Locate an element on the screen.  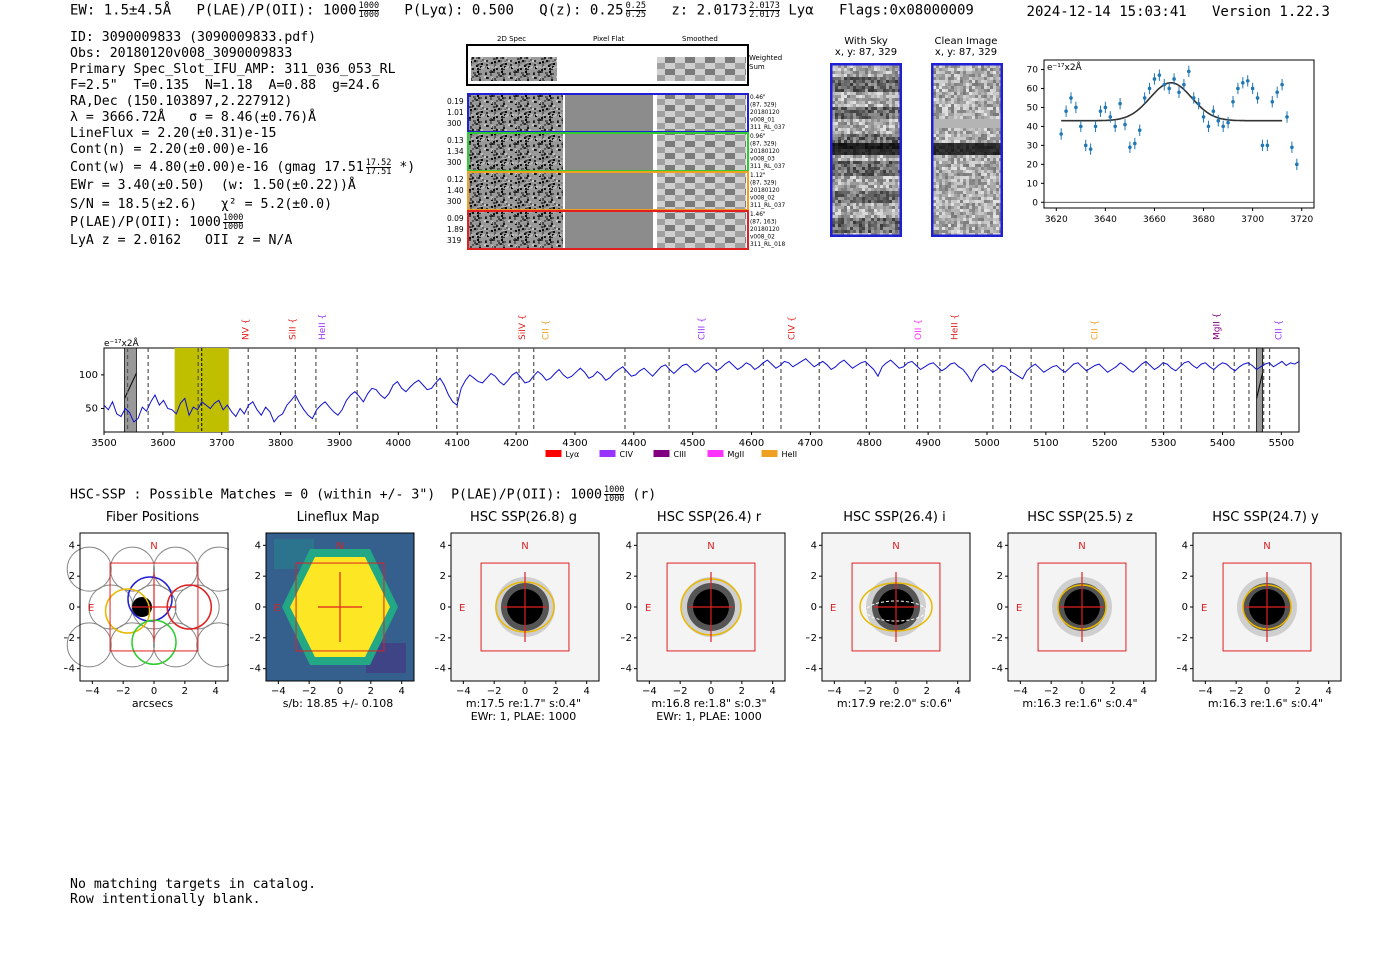
spec2d-row-right-label: 0.46" is located at coordinates (758, 98).